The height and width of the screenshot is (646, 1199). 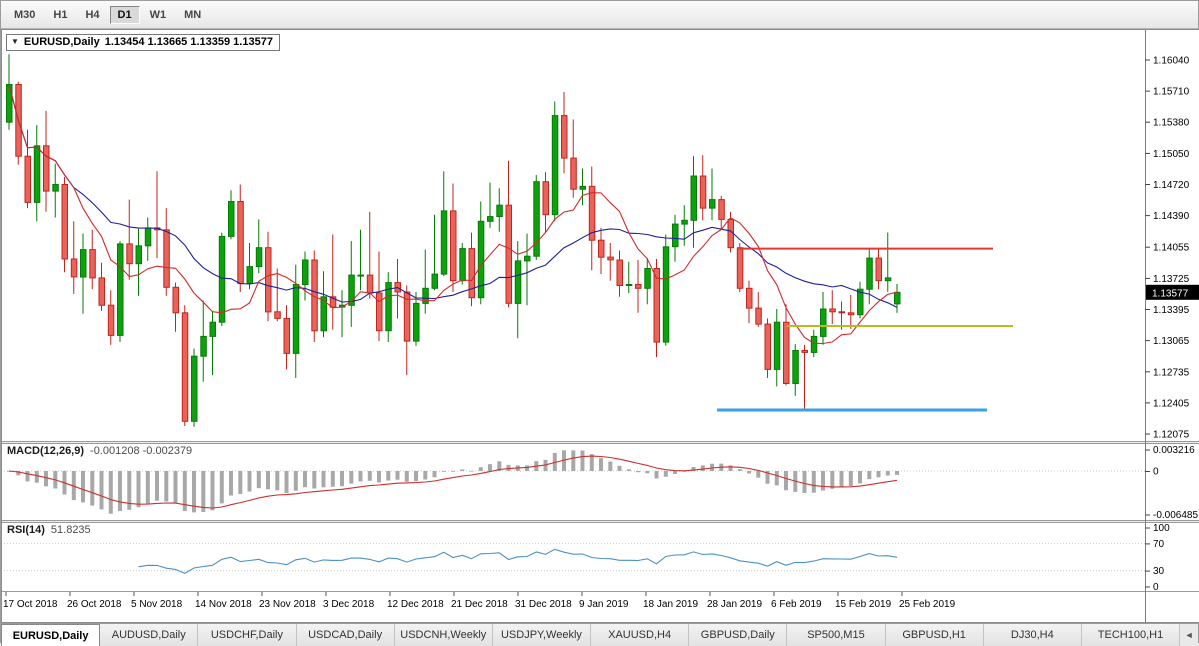 I want to click on one-click-trading-toggle-icon: ▼, so click(x=15, y=42).